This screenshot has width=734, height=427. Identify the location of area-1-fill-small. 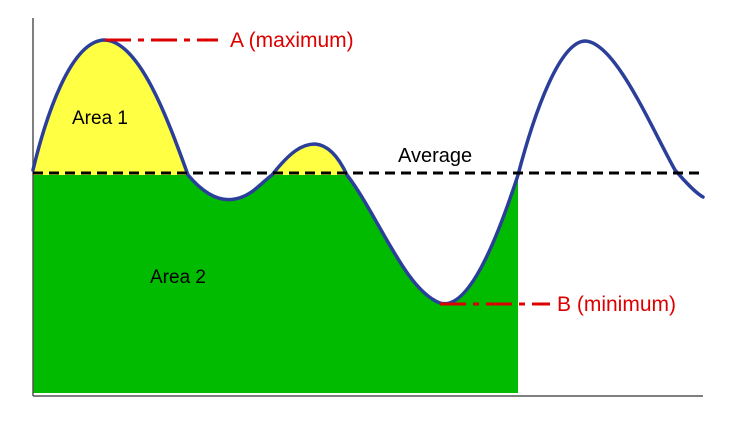
(309, 159).